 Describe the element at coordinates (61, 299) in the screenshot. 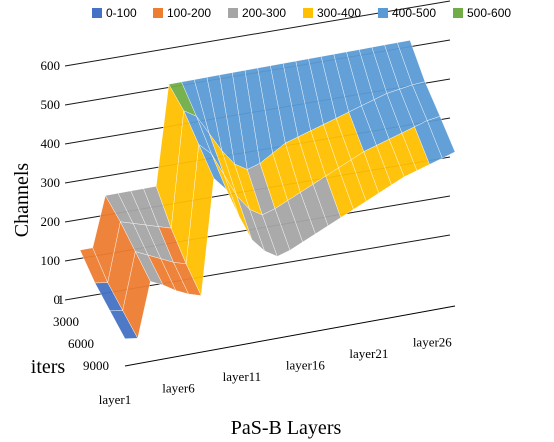

I see `y-tick-label: 1` at that location.